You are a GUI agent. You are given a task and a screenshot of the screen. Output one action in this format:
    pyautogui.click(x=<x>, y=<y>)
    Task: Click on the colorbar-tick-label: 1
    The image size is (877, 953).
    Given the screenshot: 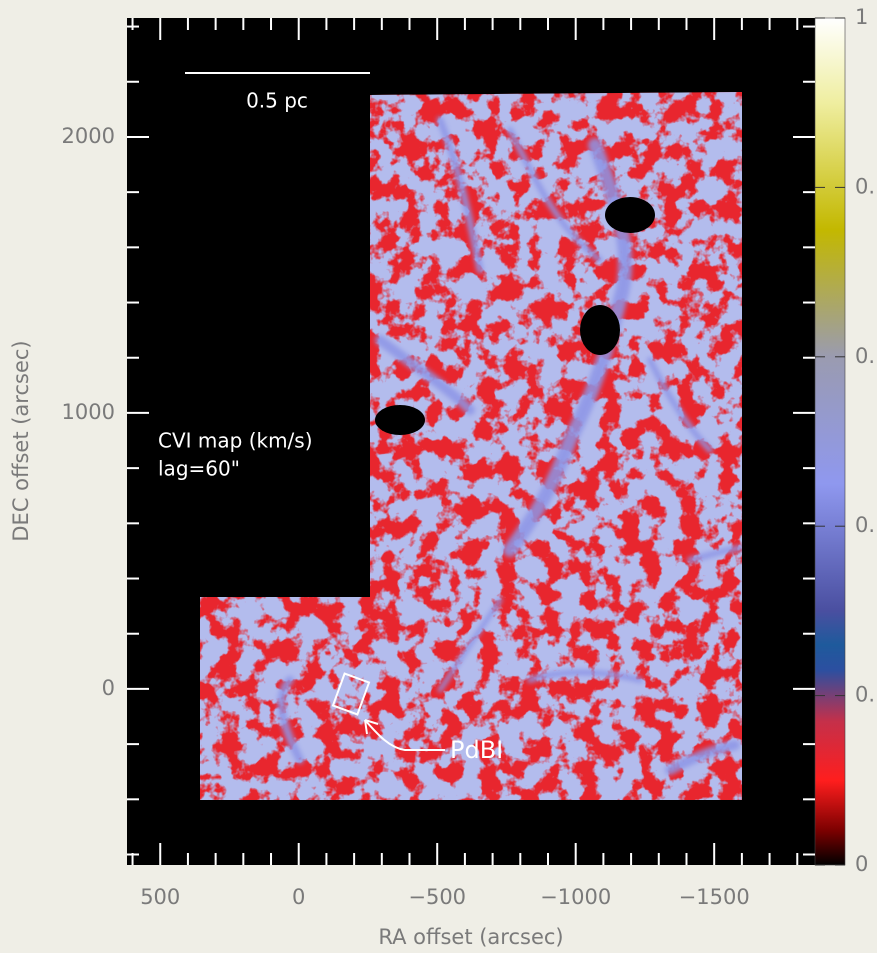 What is the action you would take?
    pyautogui.click(x=861, y=17)
    